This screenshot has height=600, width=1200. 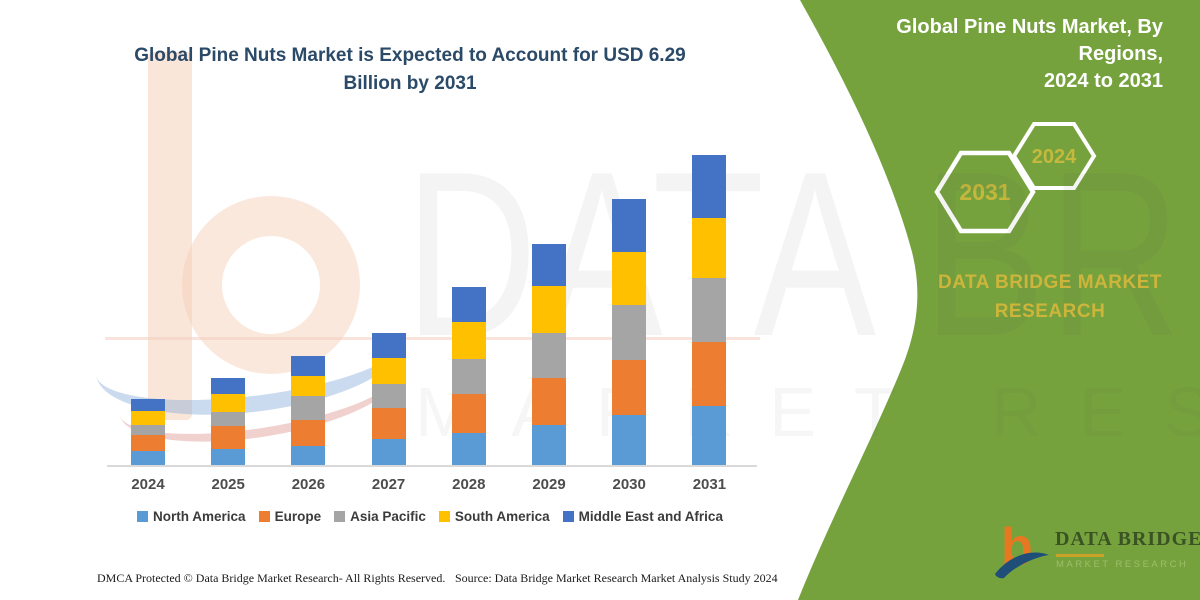 I want to click on bar-2026, so click(x=308, y=411).